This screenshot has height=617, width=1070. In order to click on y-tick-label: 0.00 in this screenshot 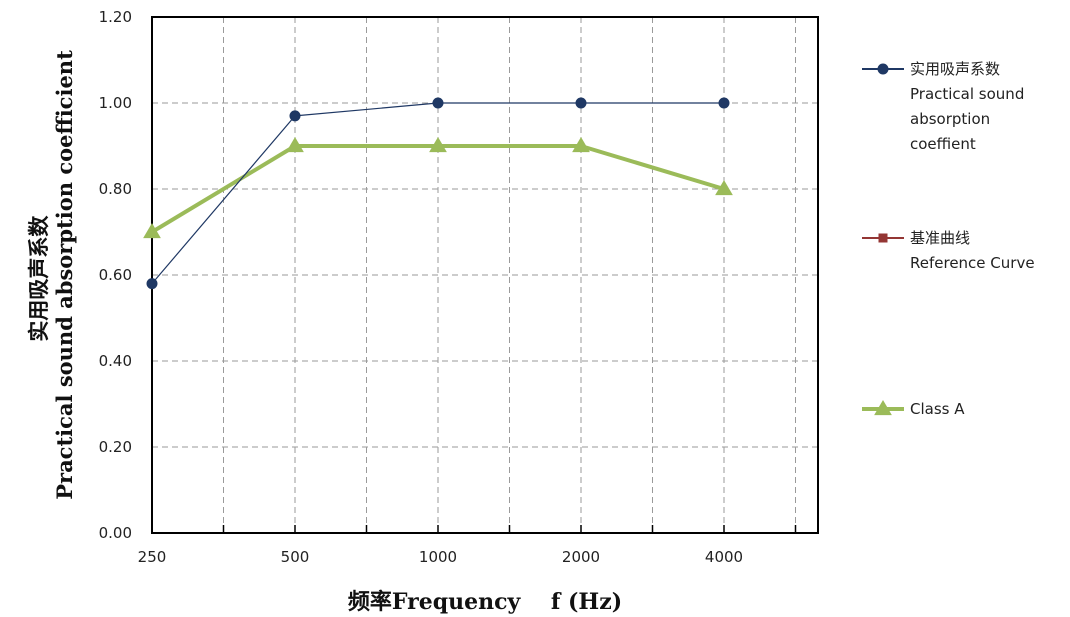, I will do `click(115, 533)`.